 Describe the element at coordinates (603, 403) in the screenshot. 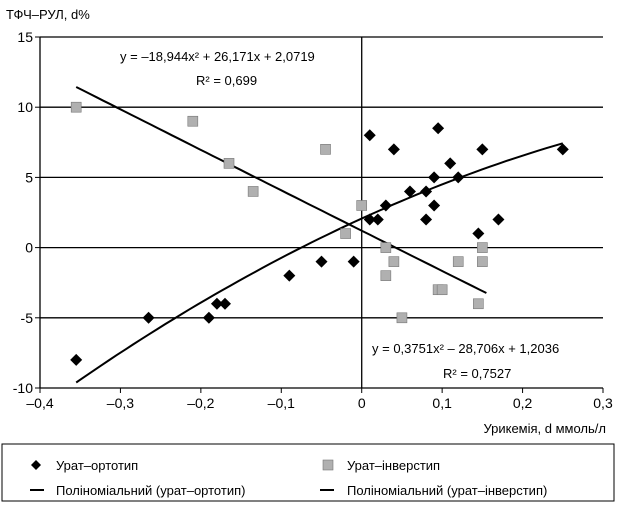

I see `x-tick-label: 0,3` at that location.